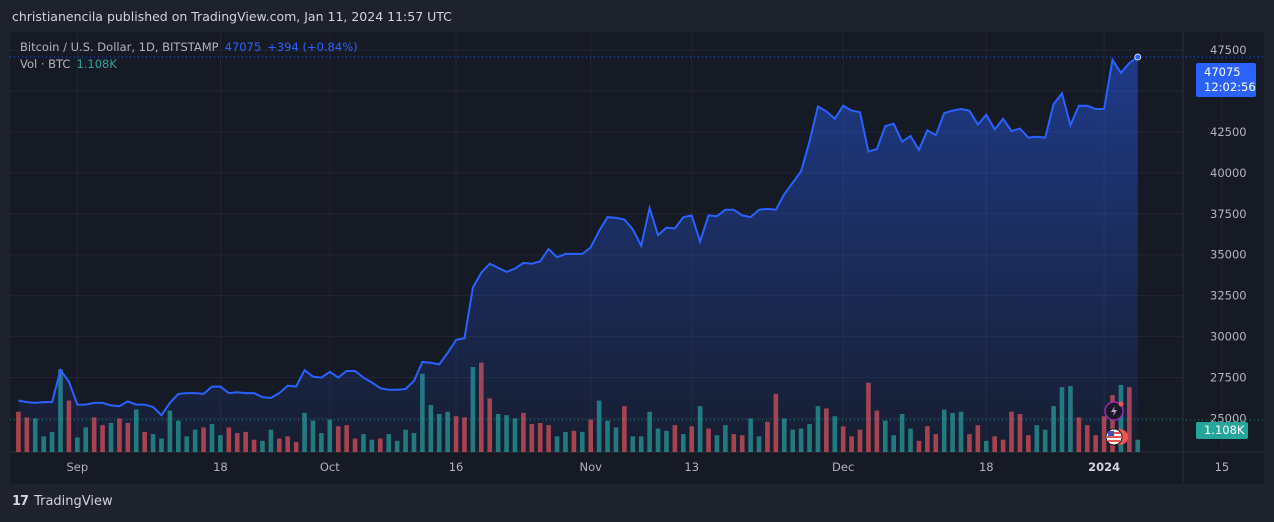 The height and width of the screenshot is (522, 1274). Describe the element at coordinates (1228, 418) in the screenshot. I see `y-tick-label: 25000` at that location.